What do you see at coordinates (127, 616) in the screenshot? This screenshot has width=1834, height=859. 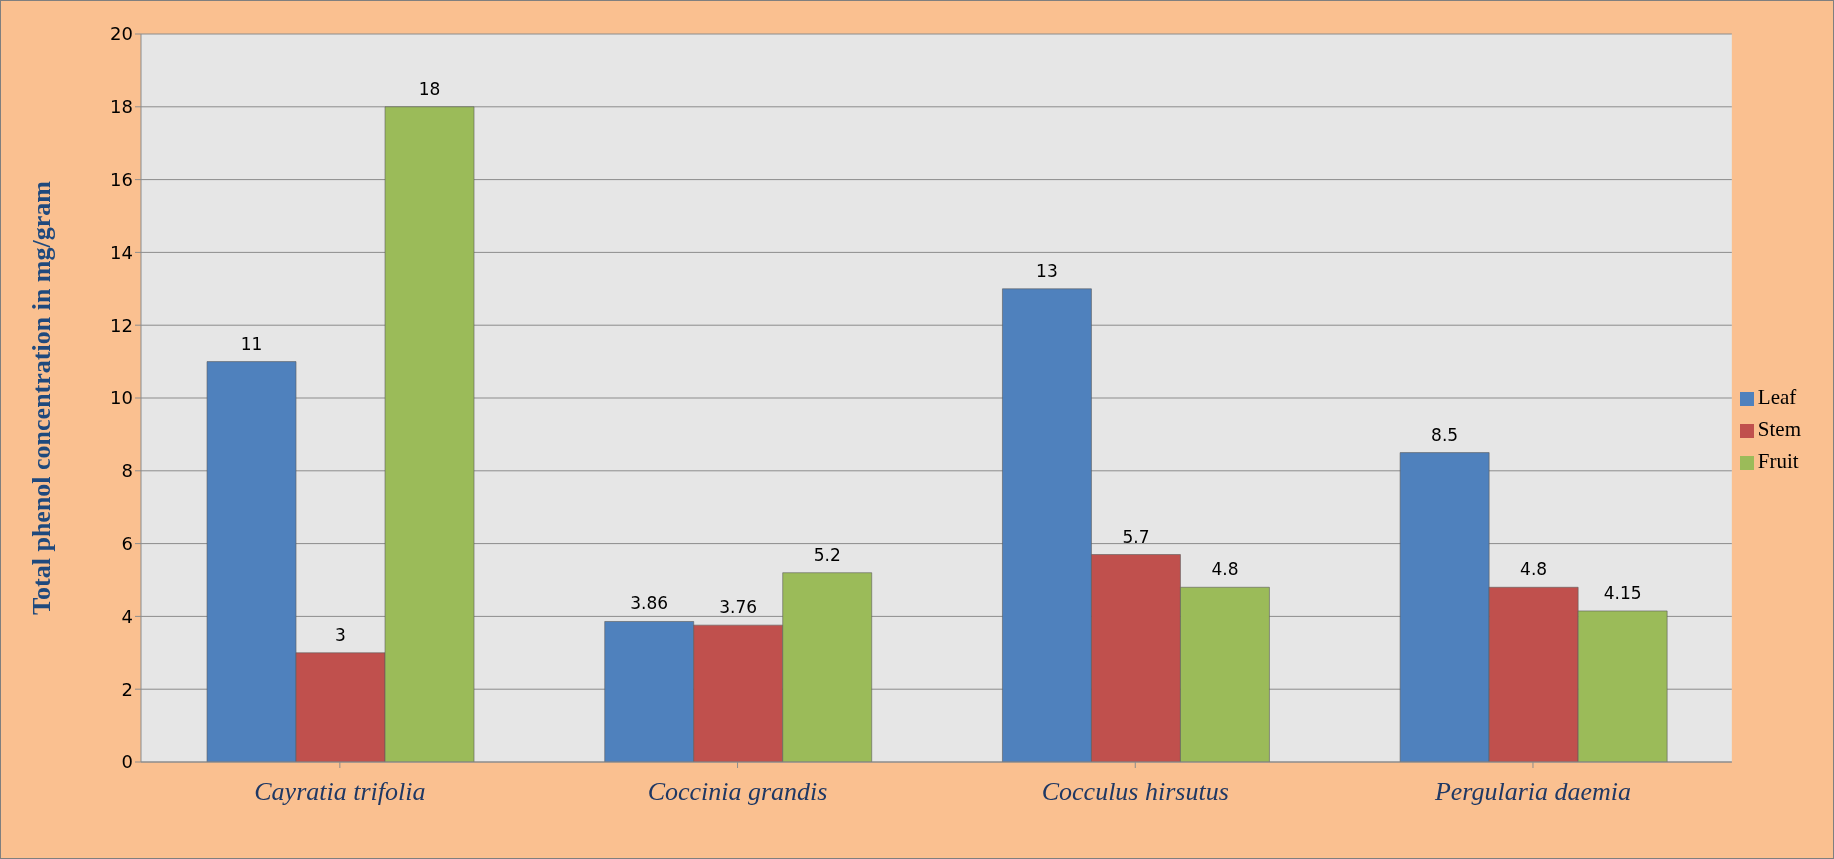 I see `y-tick-label: 4` at bounding box center [127, 616].